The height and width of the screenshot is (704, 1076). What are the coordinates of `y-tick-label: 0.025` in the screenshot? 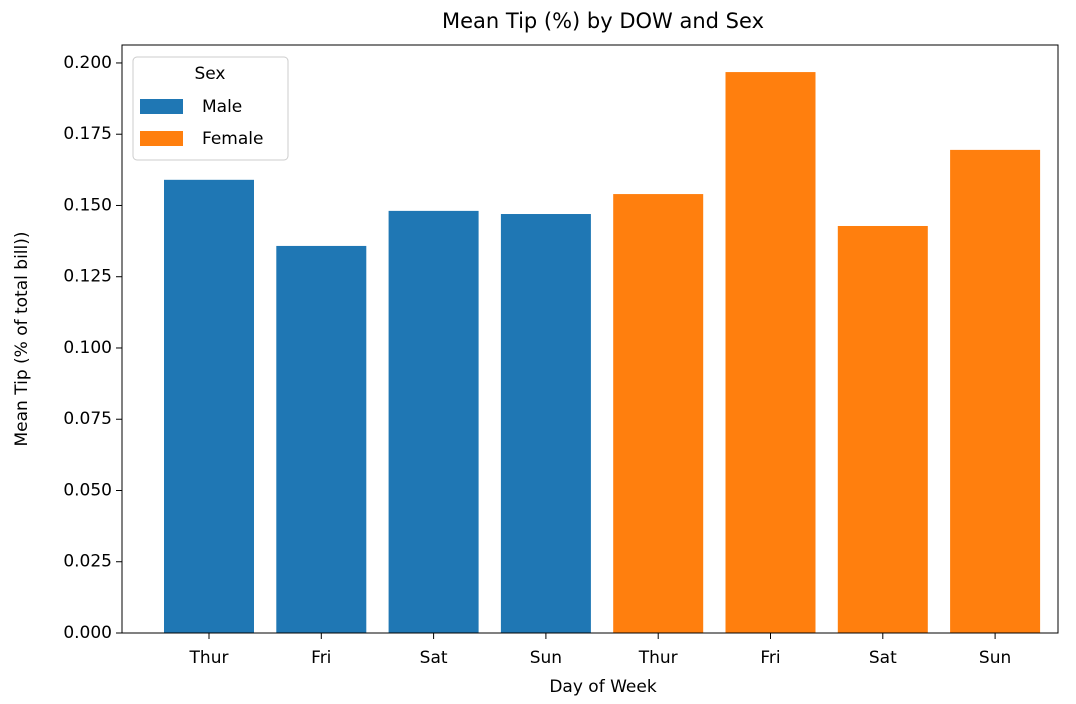 It's located at (87, 562).